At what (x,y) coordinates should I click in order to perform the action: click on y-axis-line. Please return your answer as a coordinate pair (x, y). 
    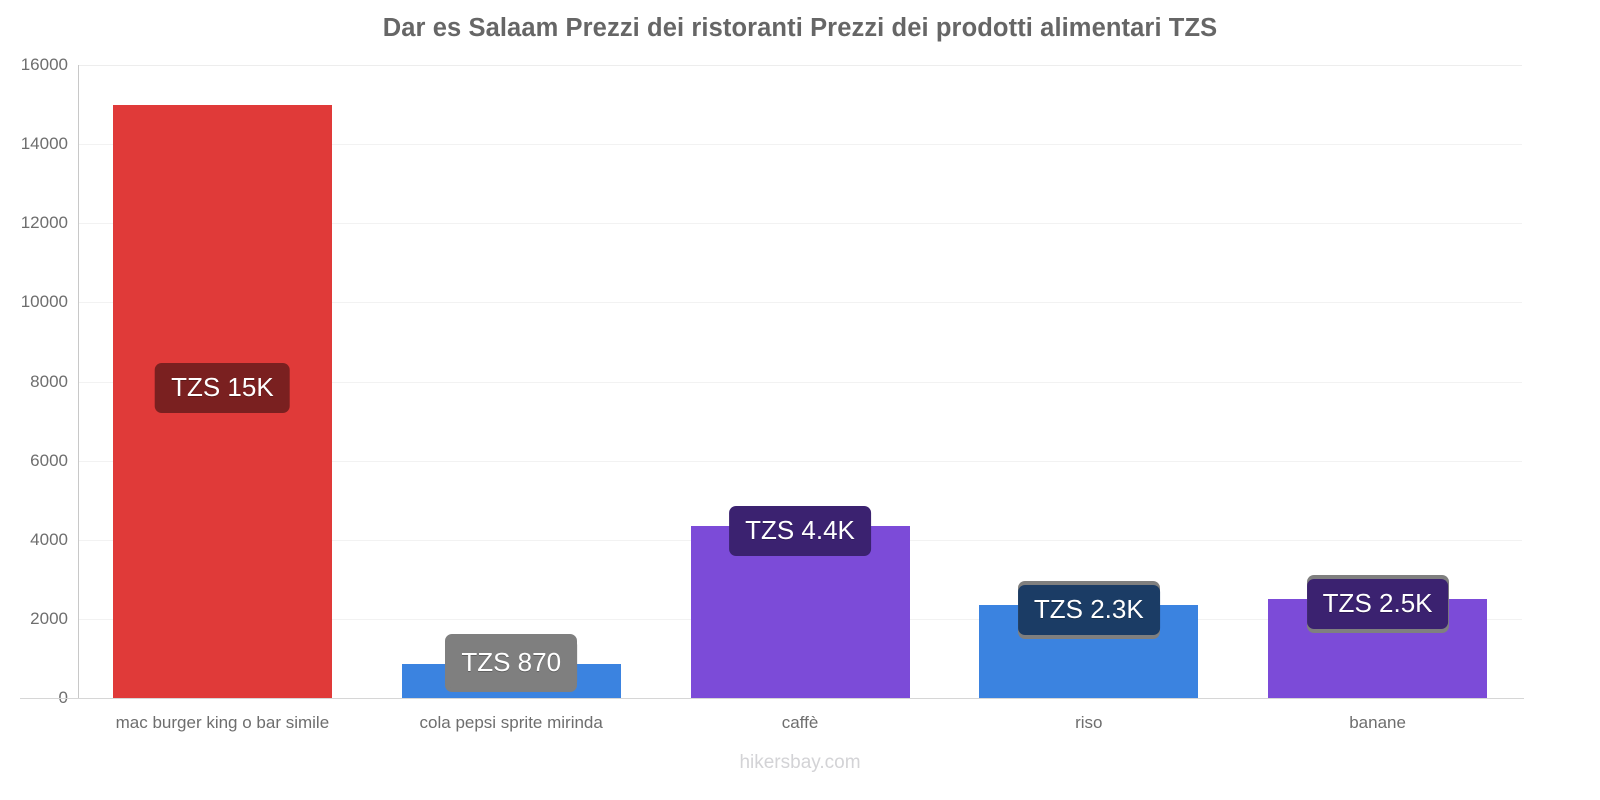
    Looking at the image, I should click on (78, 381).